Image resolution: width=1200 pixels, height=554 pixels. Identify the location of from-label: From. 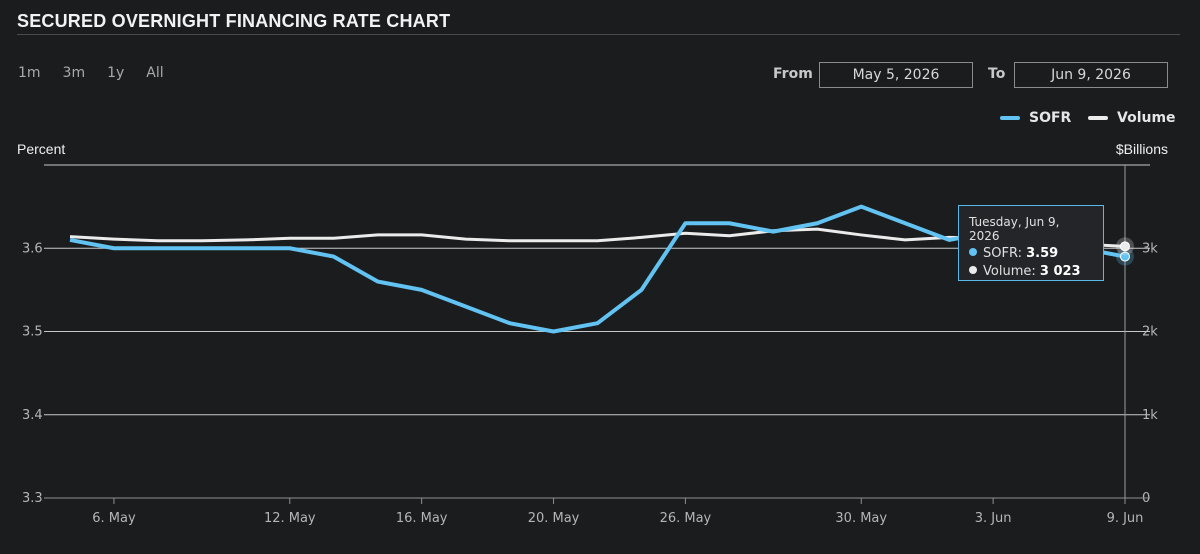
(793, 74).